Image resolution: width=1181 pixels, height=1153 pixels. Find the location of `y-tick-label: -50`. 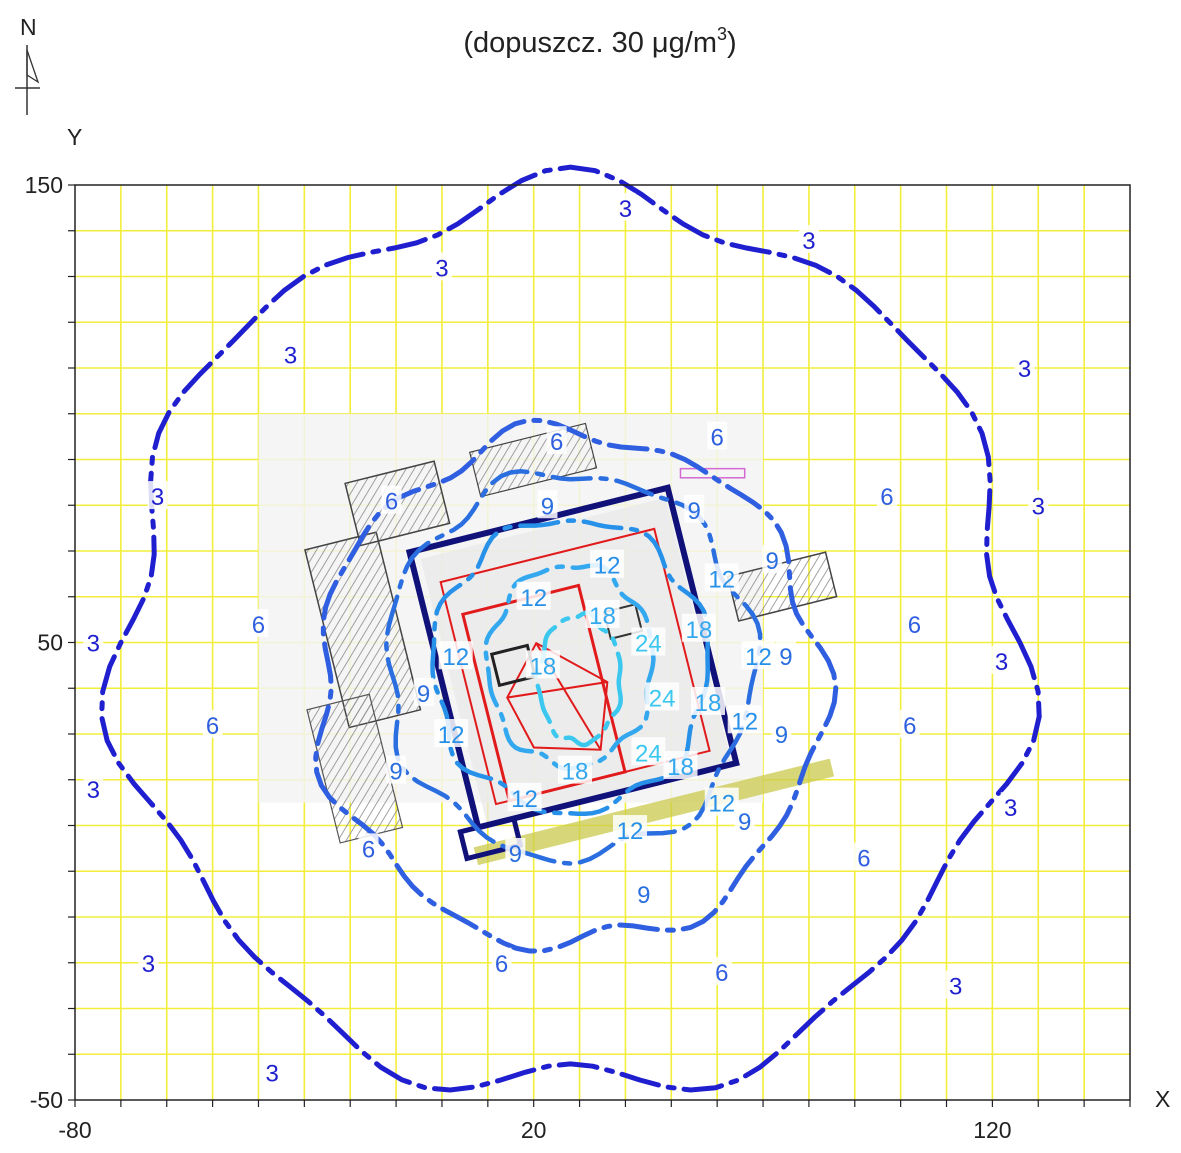

y-tick-label: -50 is located at coordinates (46, 1100).